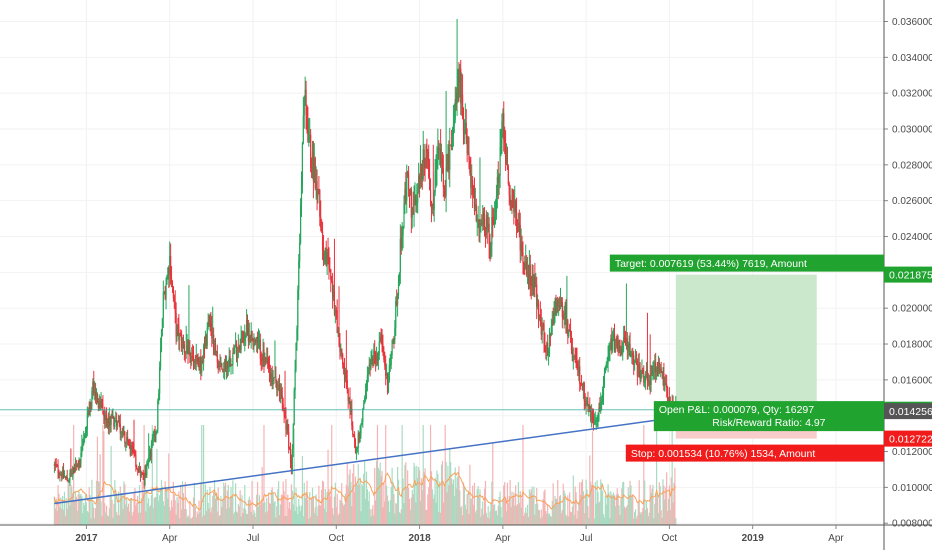 This screenshot has width=932, height=550. I want to click on time-axis: 2017 Apr Jul Oct 2018 Apr Jul Oct 2019 Apr, so click(466, 534).